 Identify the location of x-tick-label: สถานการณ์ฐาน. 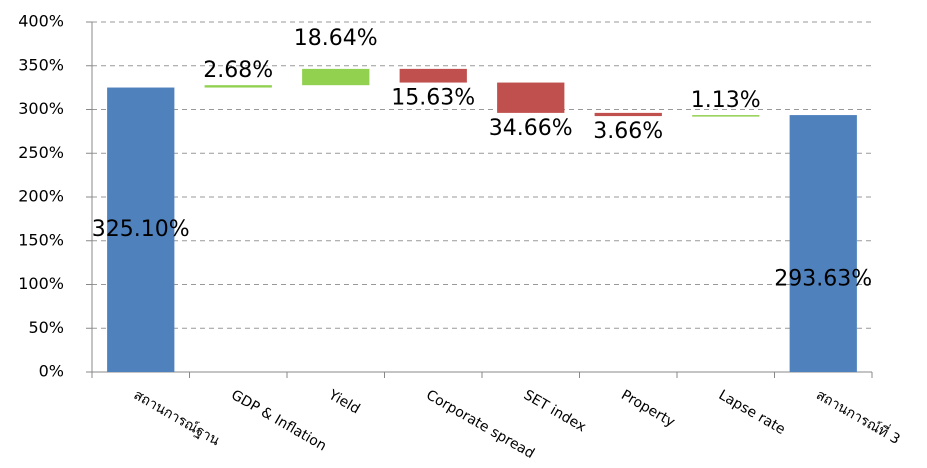
(177, 417).